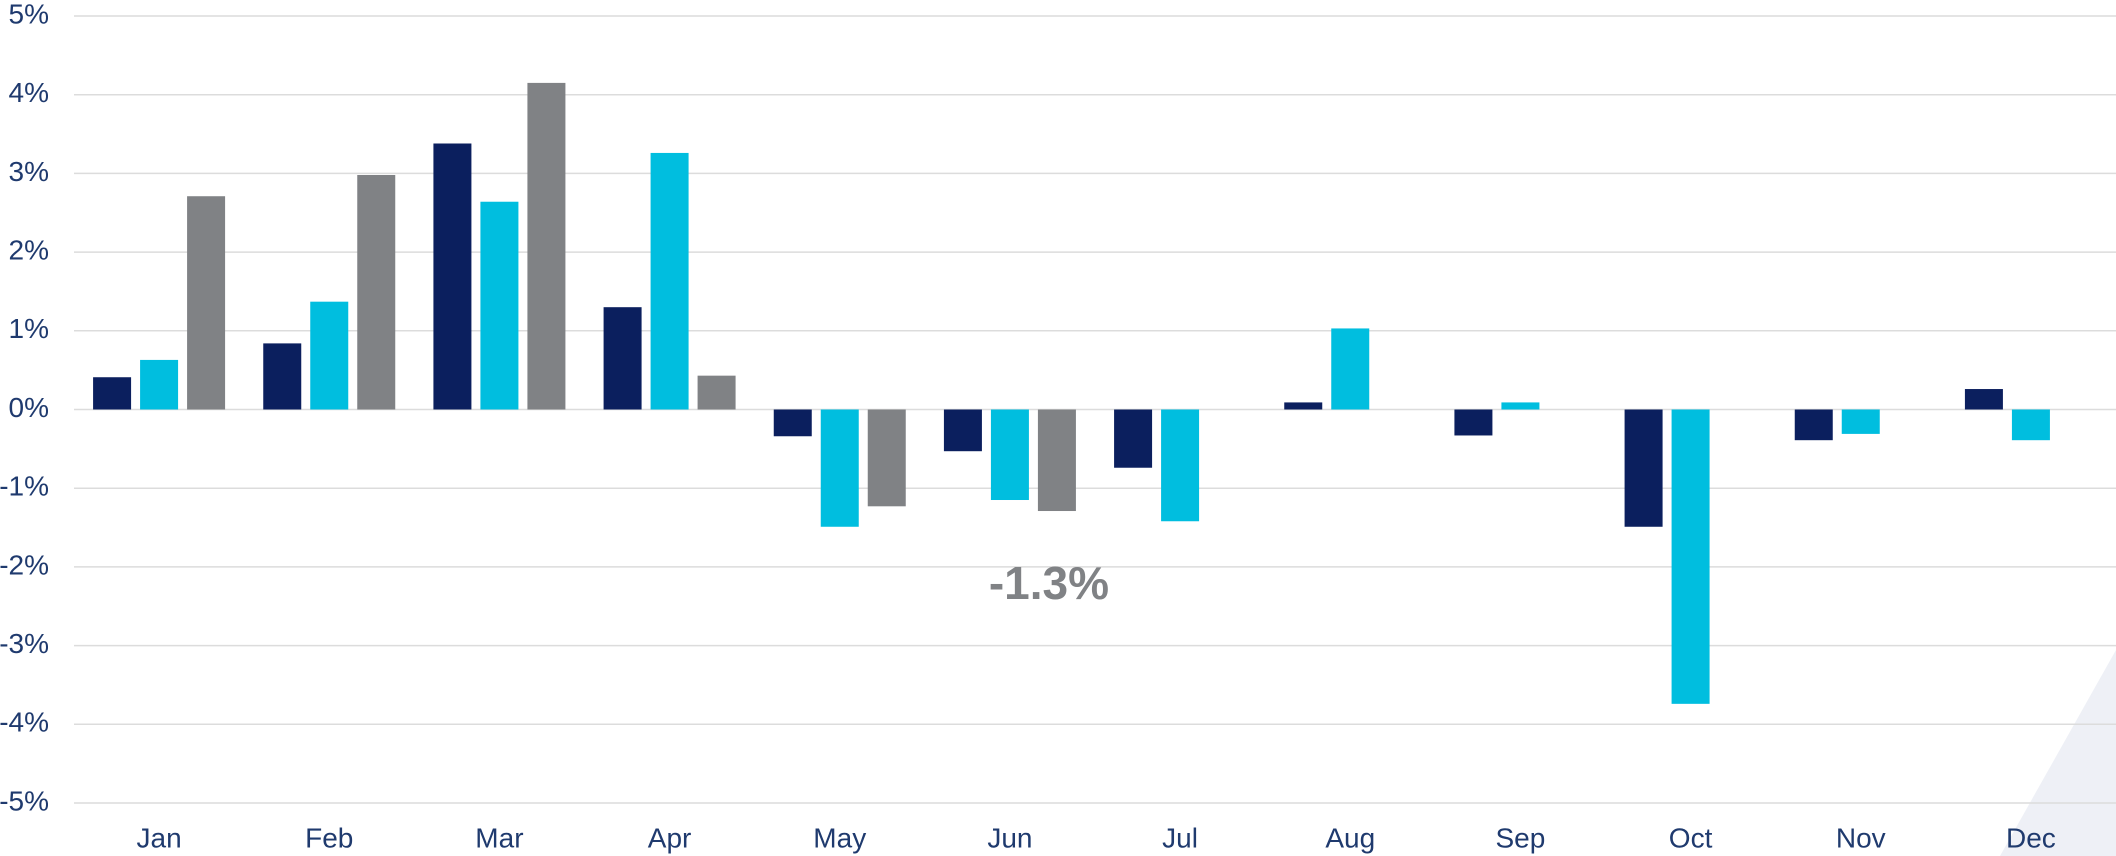  I want to click on y-tick-label: 3%, so click(29, 171).